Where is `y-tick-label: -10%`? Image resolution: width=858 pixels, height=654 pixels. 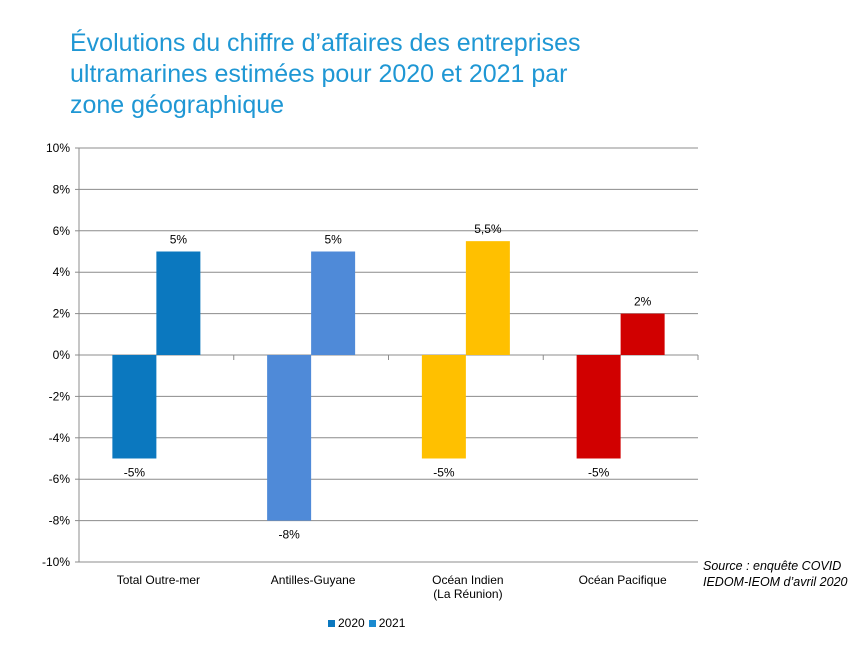 y-tick-label: -10% is located at coordinates (56, 562).